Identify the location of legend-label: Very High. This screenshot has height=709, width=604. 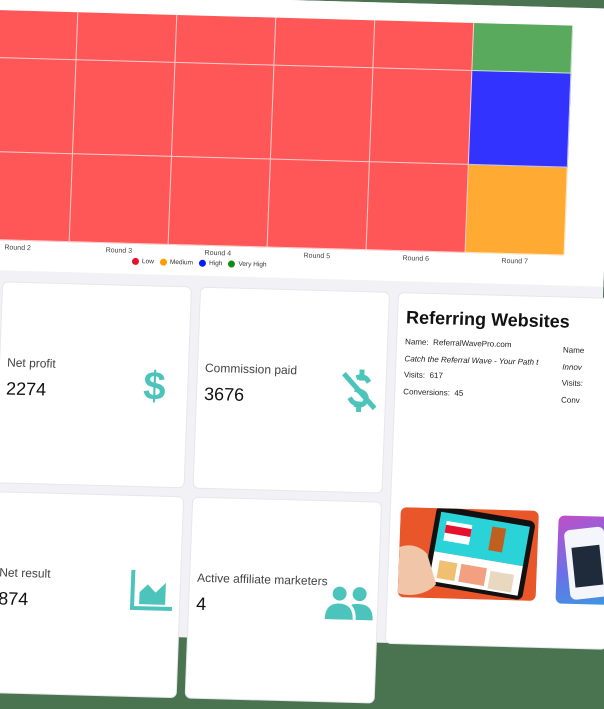
(252, 264).